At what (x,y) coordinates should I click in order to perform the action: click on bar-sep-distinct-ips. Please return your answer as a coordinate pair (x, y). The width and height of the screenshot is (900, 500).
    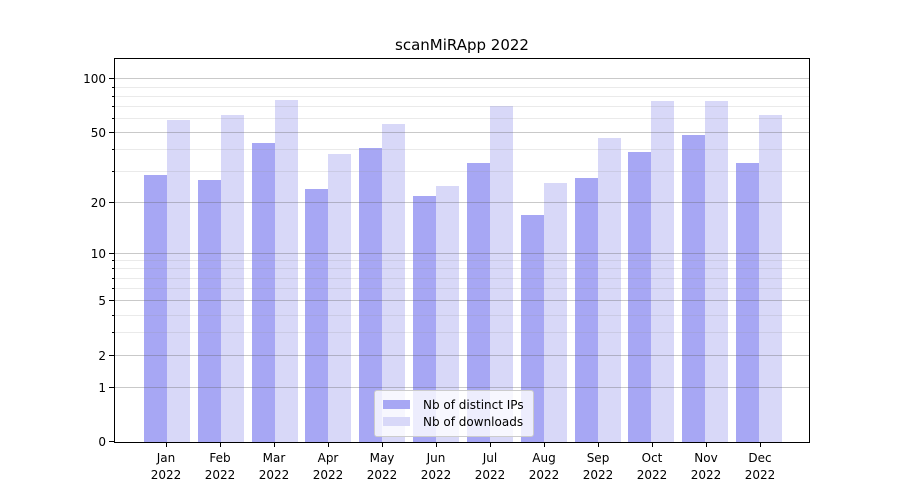
    Looking at the image, I should click on (586, 309).